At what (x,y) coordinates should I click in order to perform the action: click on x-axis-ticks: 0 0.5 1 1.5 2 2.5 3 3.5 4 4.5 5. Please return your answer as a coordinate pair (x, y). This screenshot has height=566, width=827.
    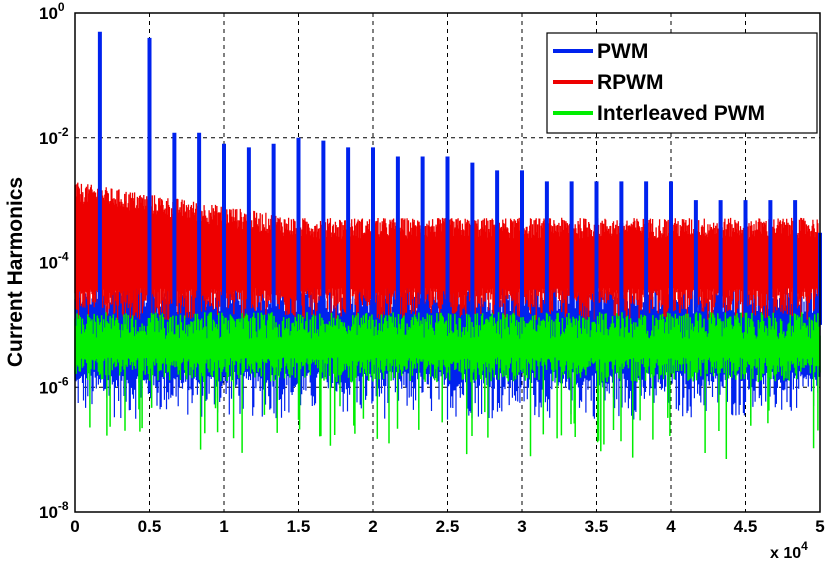
    Looking at the image, I should click on (447, 526).